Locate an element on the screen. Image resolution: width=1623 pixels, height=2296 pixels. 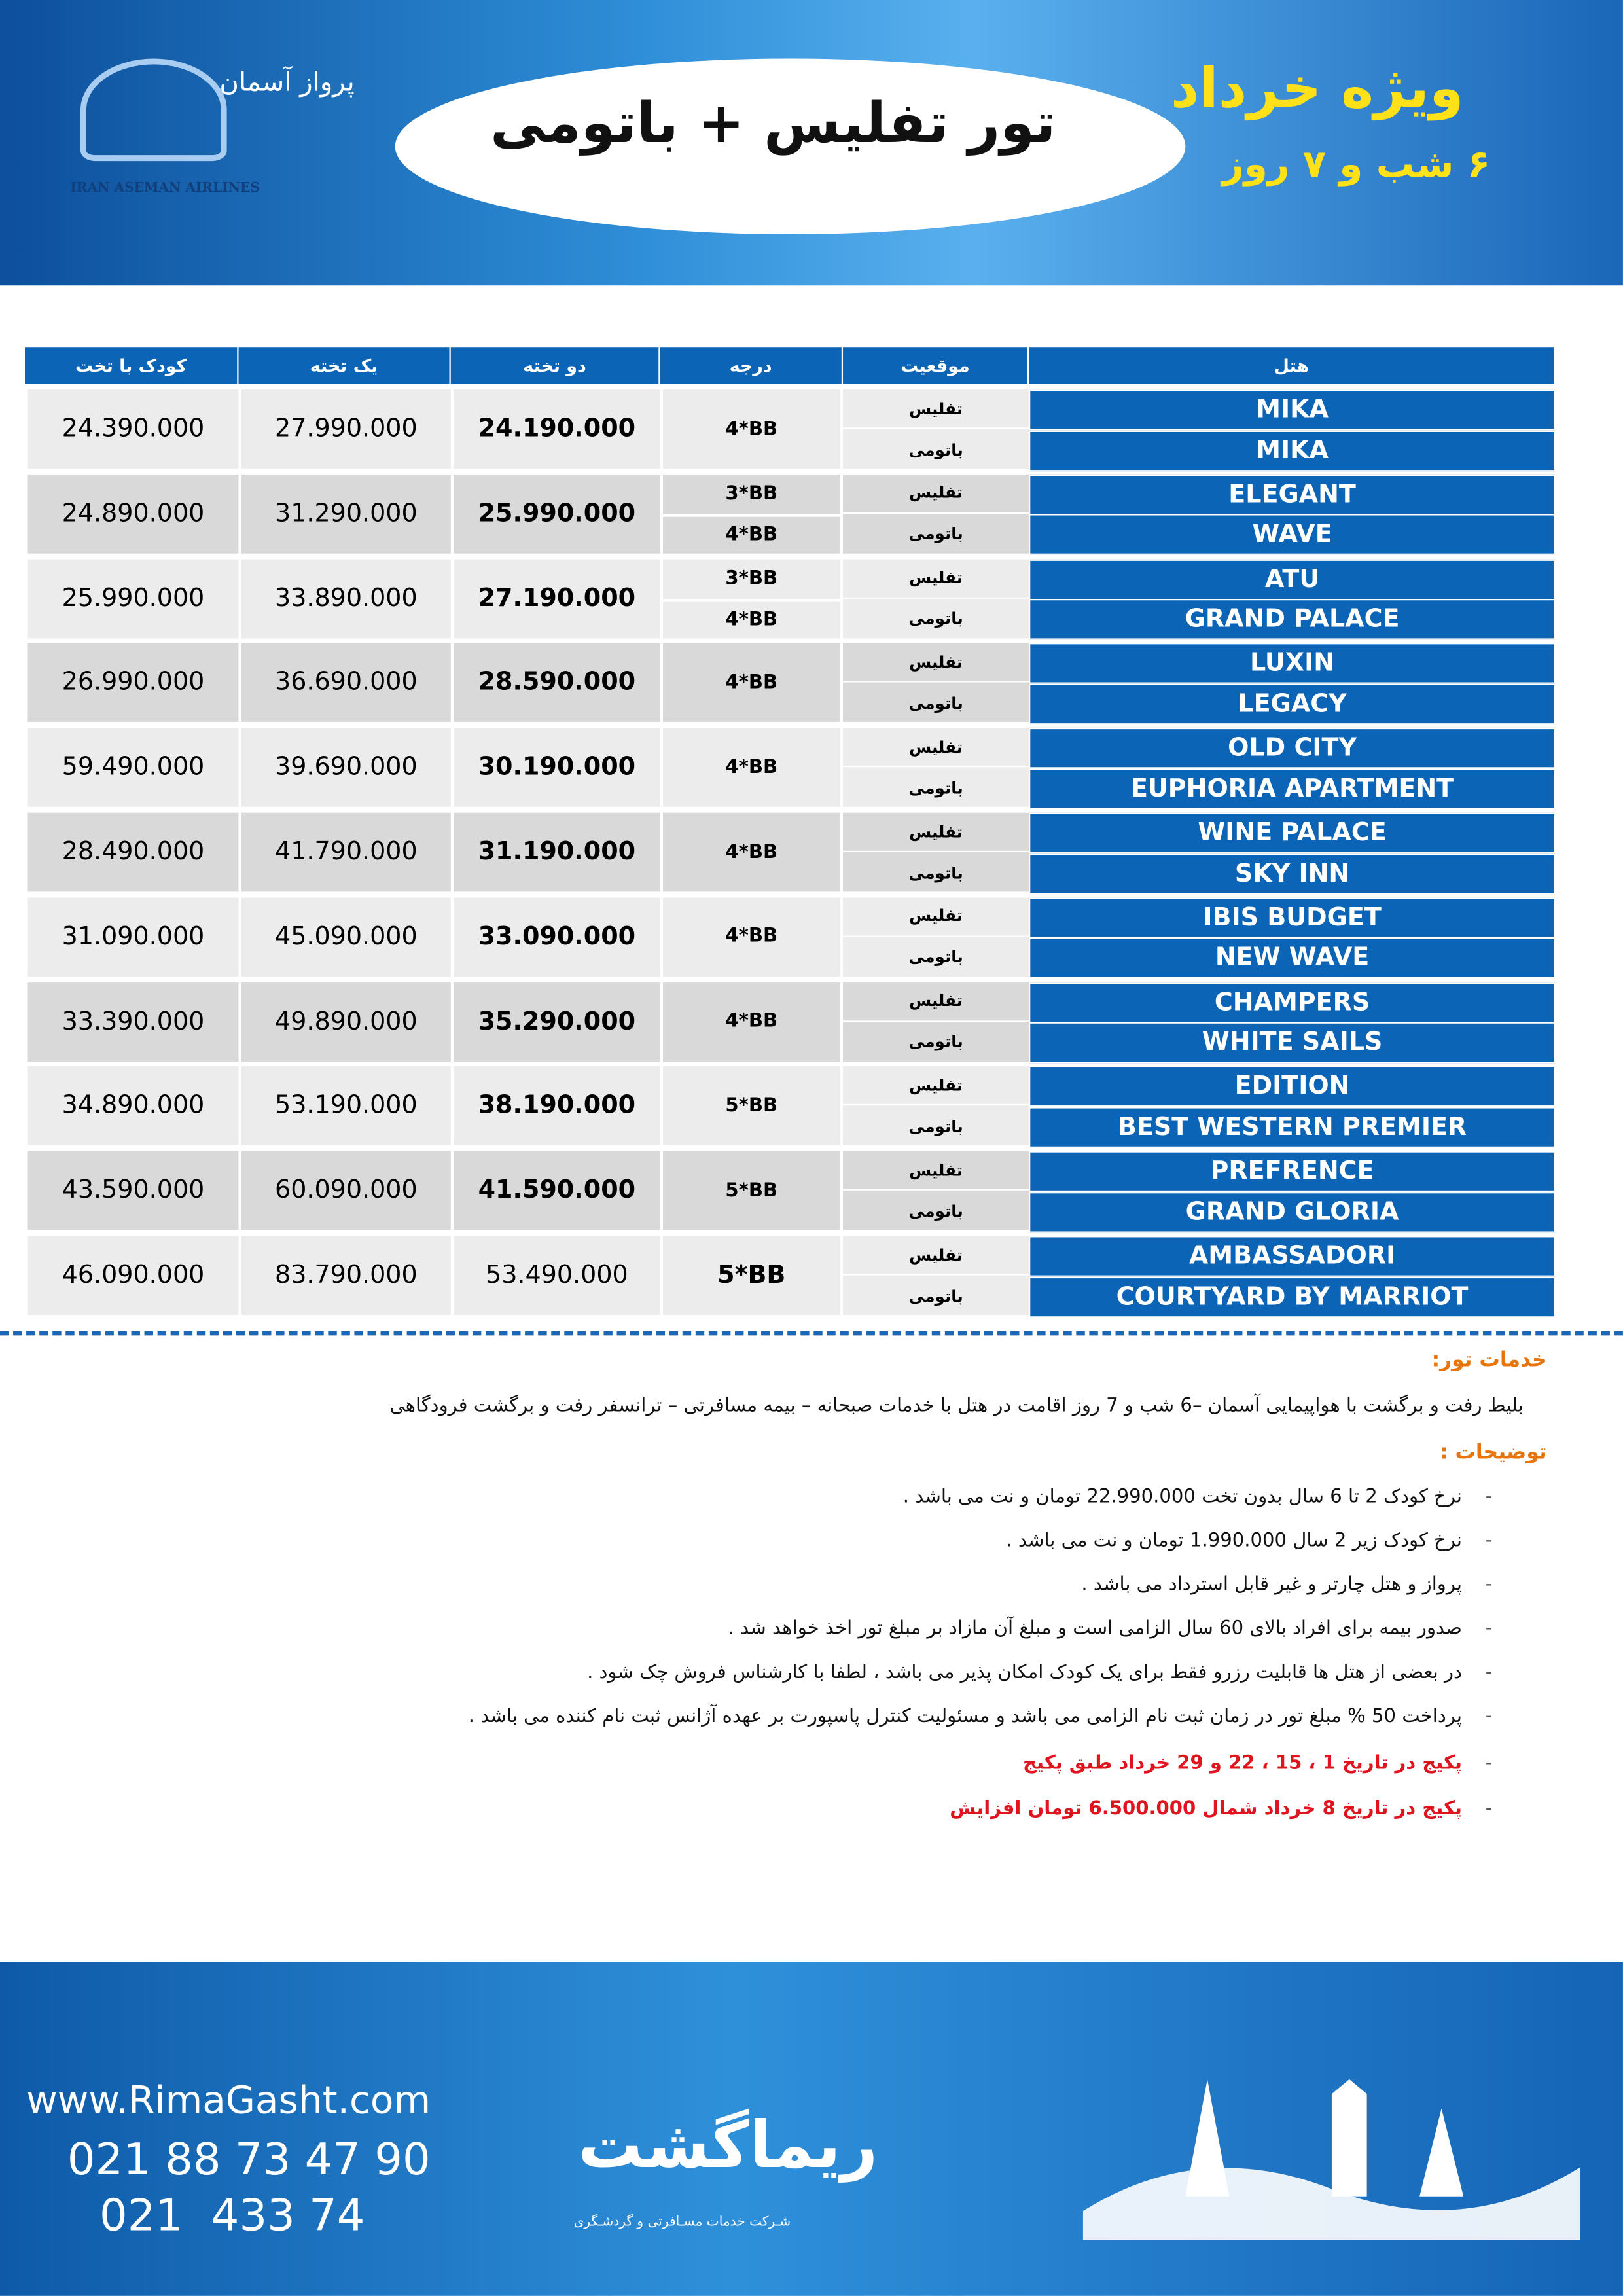
price-child: 59.490.000 is located at coordinates (131, 768).